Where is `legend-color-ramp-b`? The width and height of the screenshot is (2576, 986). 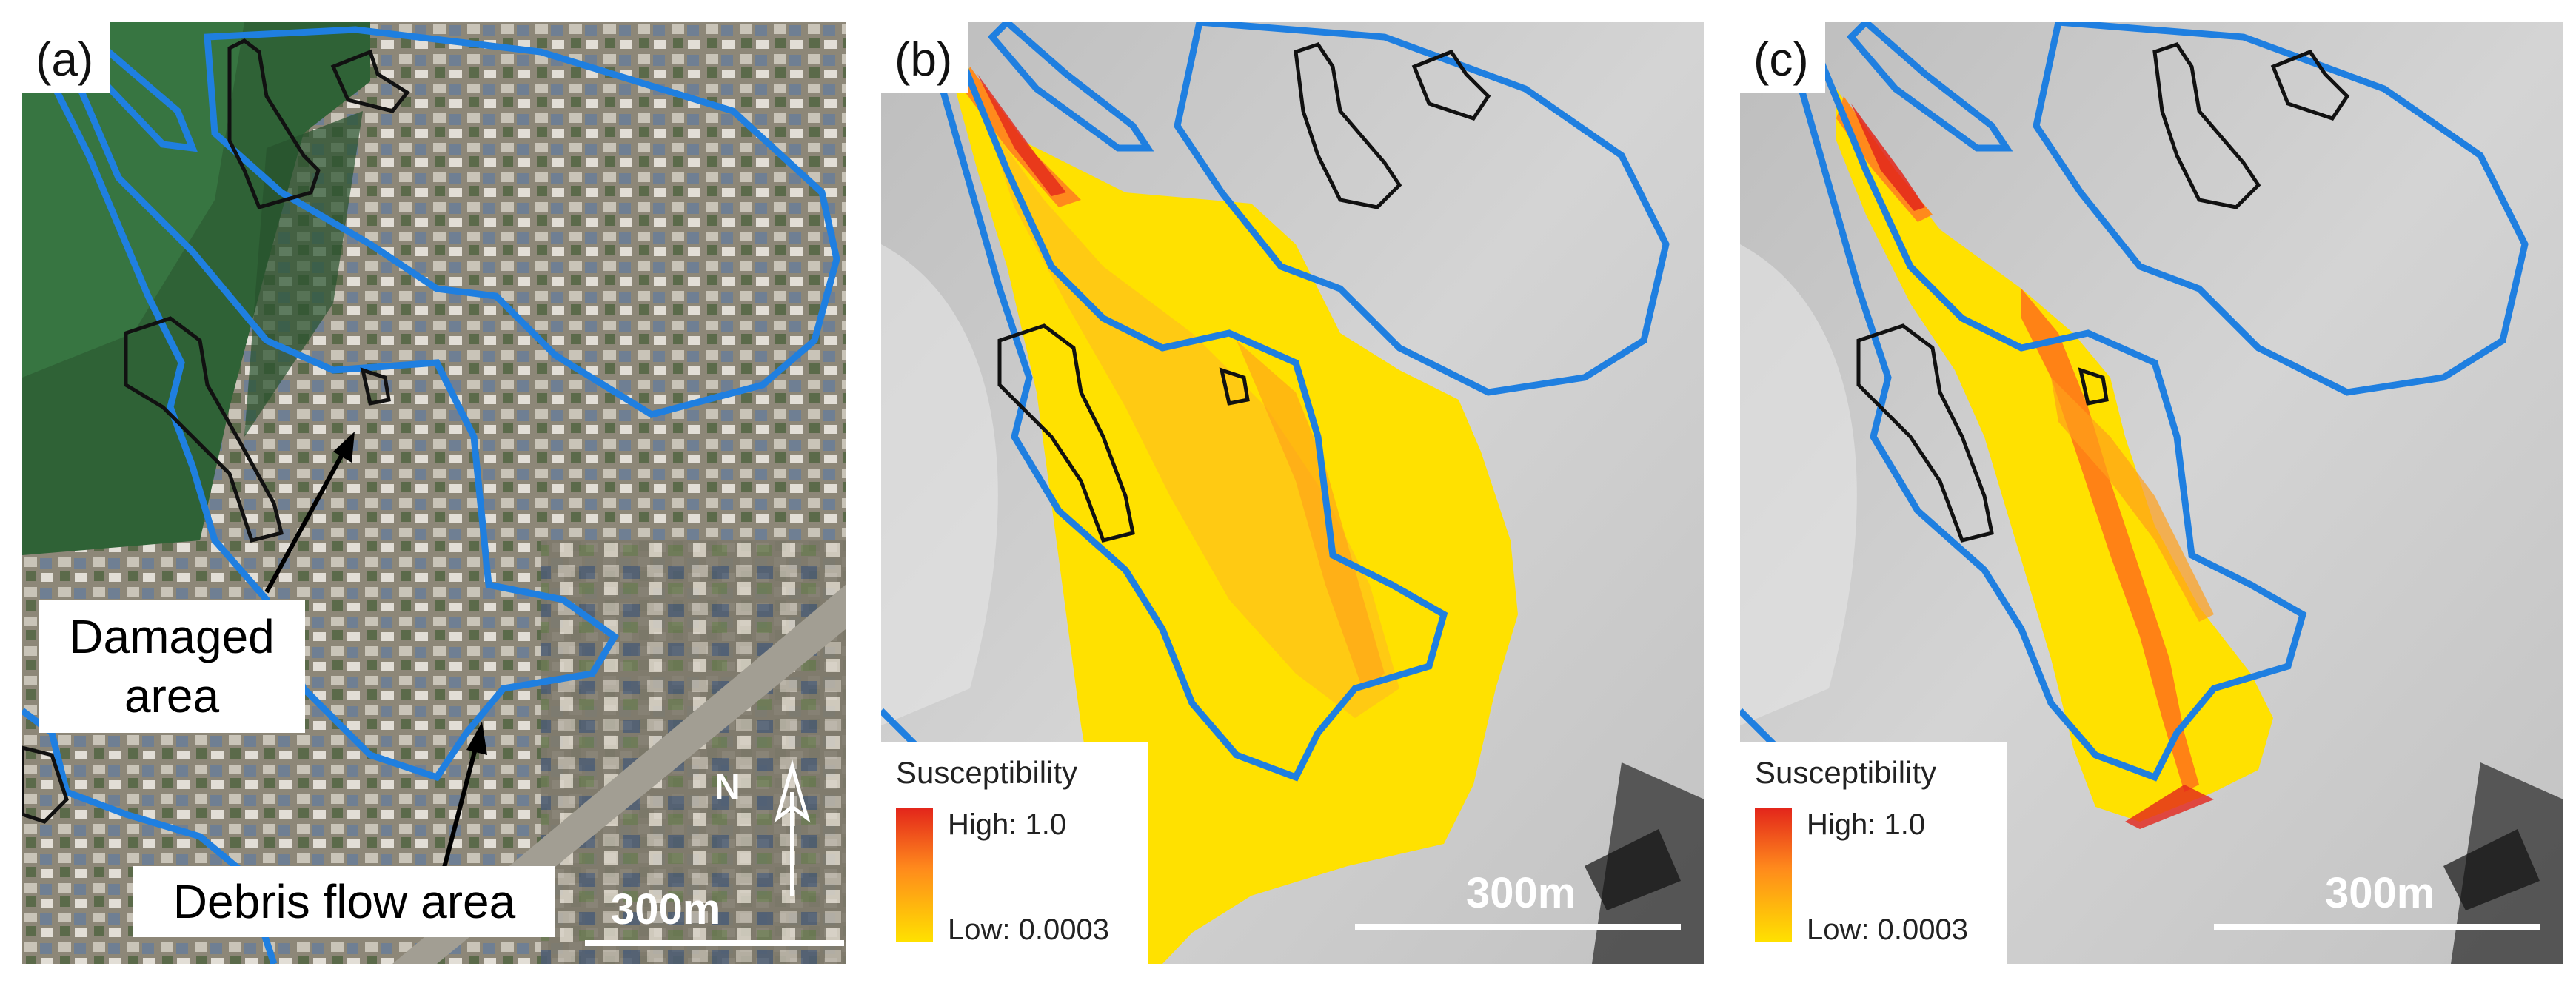
legend-color-ramp-b is located at coordinates (914, 875).